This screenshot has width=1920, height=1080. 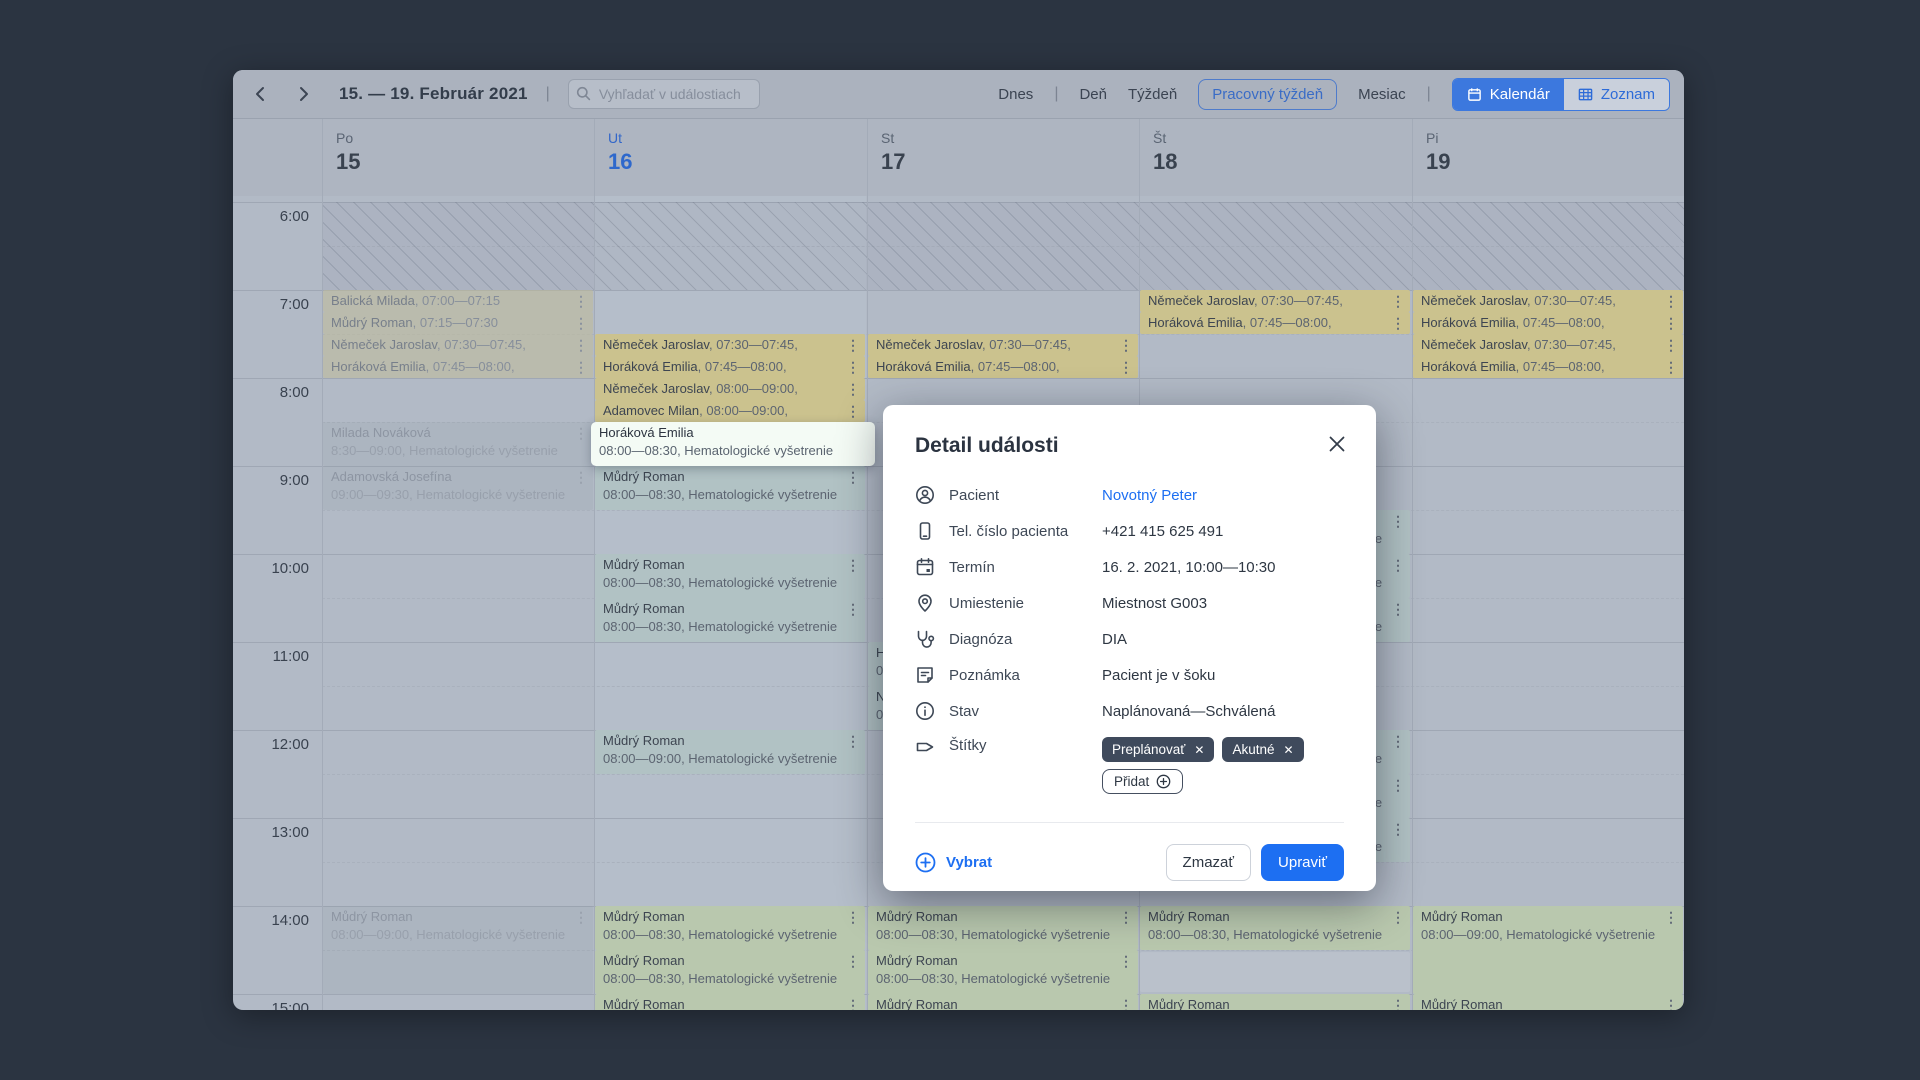 What do you see at coordinates (958, 157) in the screenshot?
I see `day-header-row: Po 15 Ut 16 St 17 Št 18 Pi 19` at bounding box center [958, 157].